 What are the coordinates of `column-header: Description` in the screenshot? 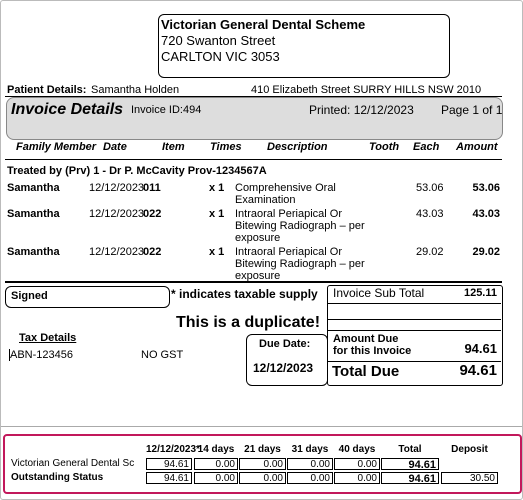 It's located at (297, 147).